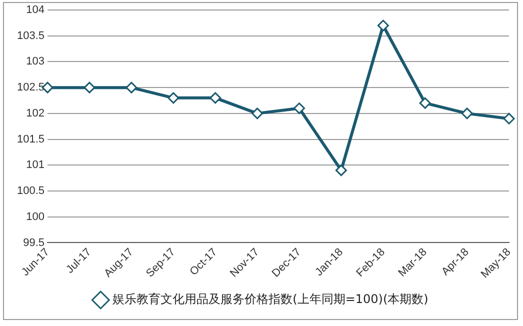 The width and height of the screenshot is (523, 326). What do you see at coordinates (30, 88) in the screenshot?
I see `y-tick-label: 102.5` at bounding box center [30, 88].